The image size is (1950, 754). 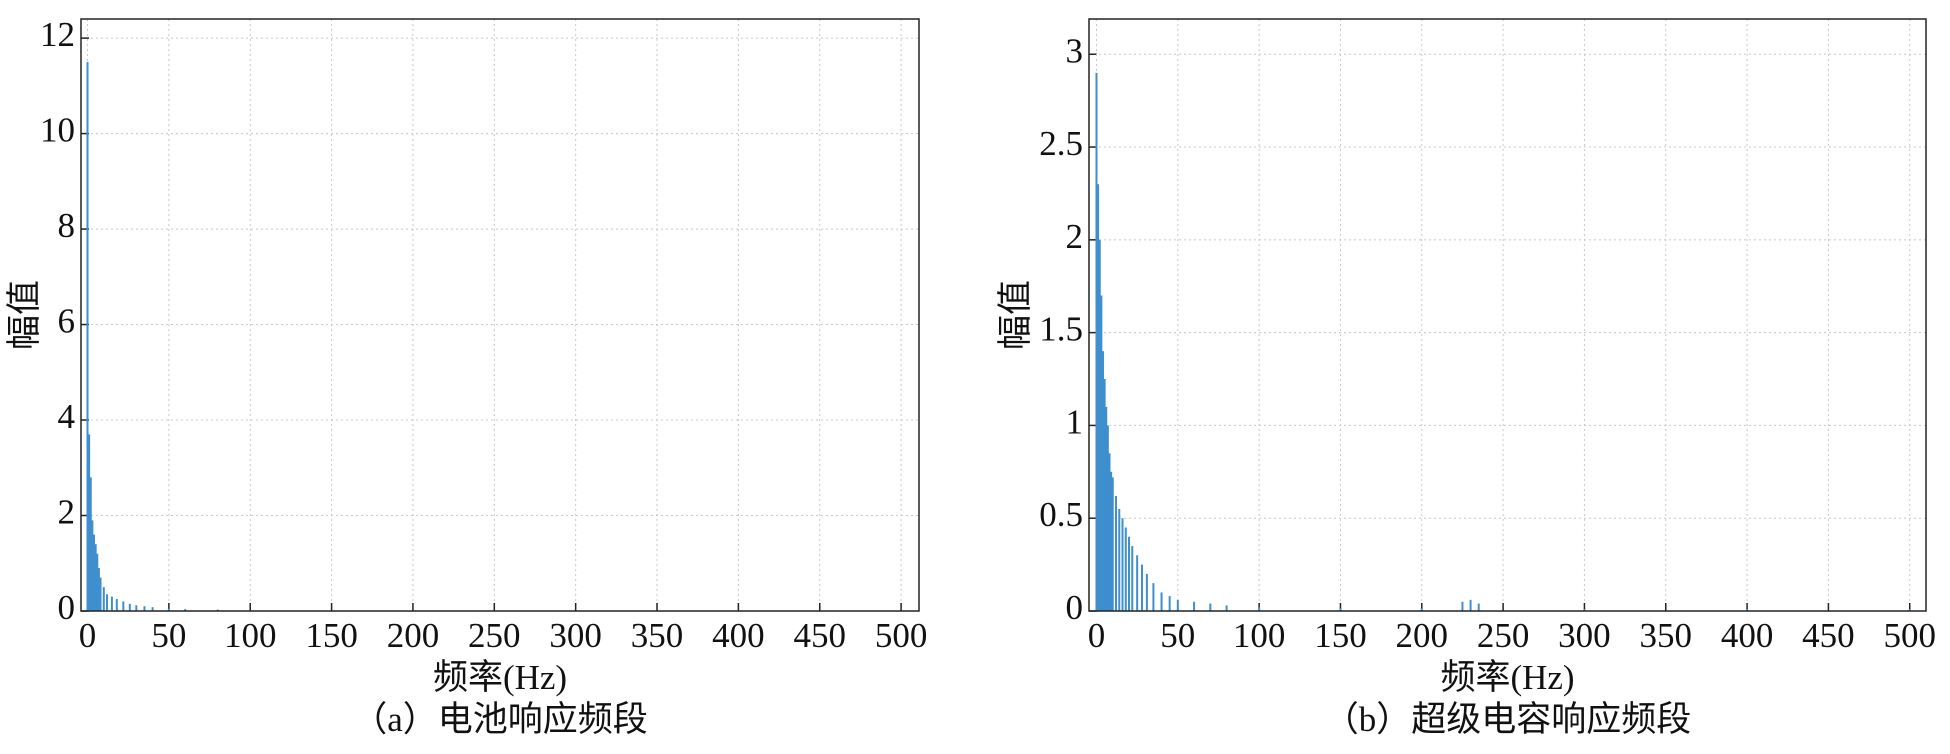 What do you see at coordinates (57, 130) in the screenshot?
I see `y-tick-label: 10` at bounding box center [57, 130].